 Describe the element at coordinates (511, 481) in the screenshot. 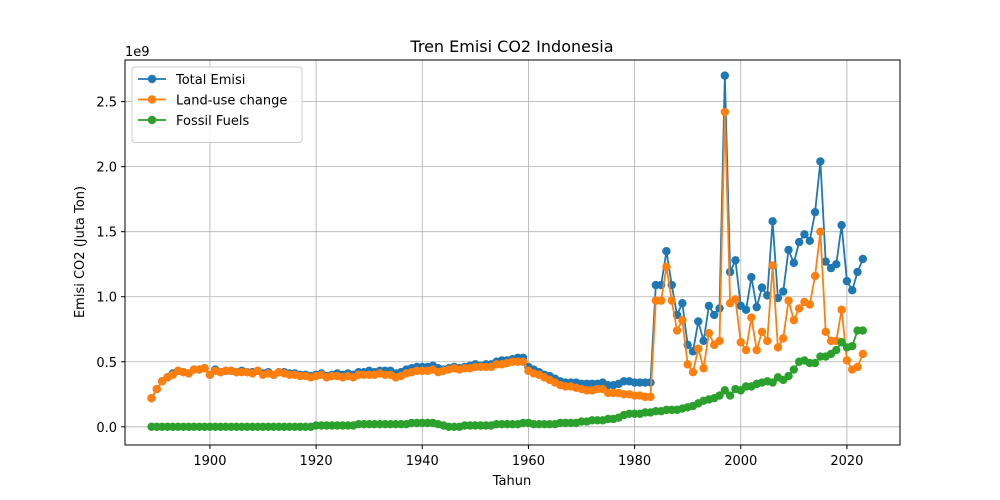

I see `x-axis-label: Tahun` at that location.